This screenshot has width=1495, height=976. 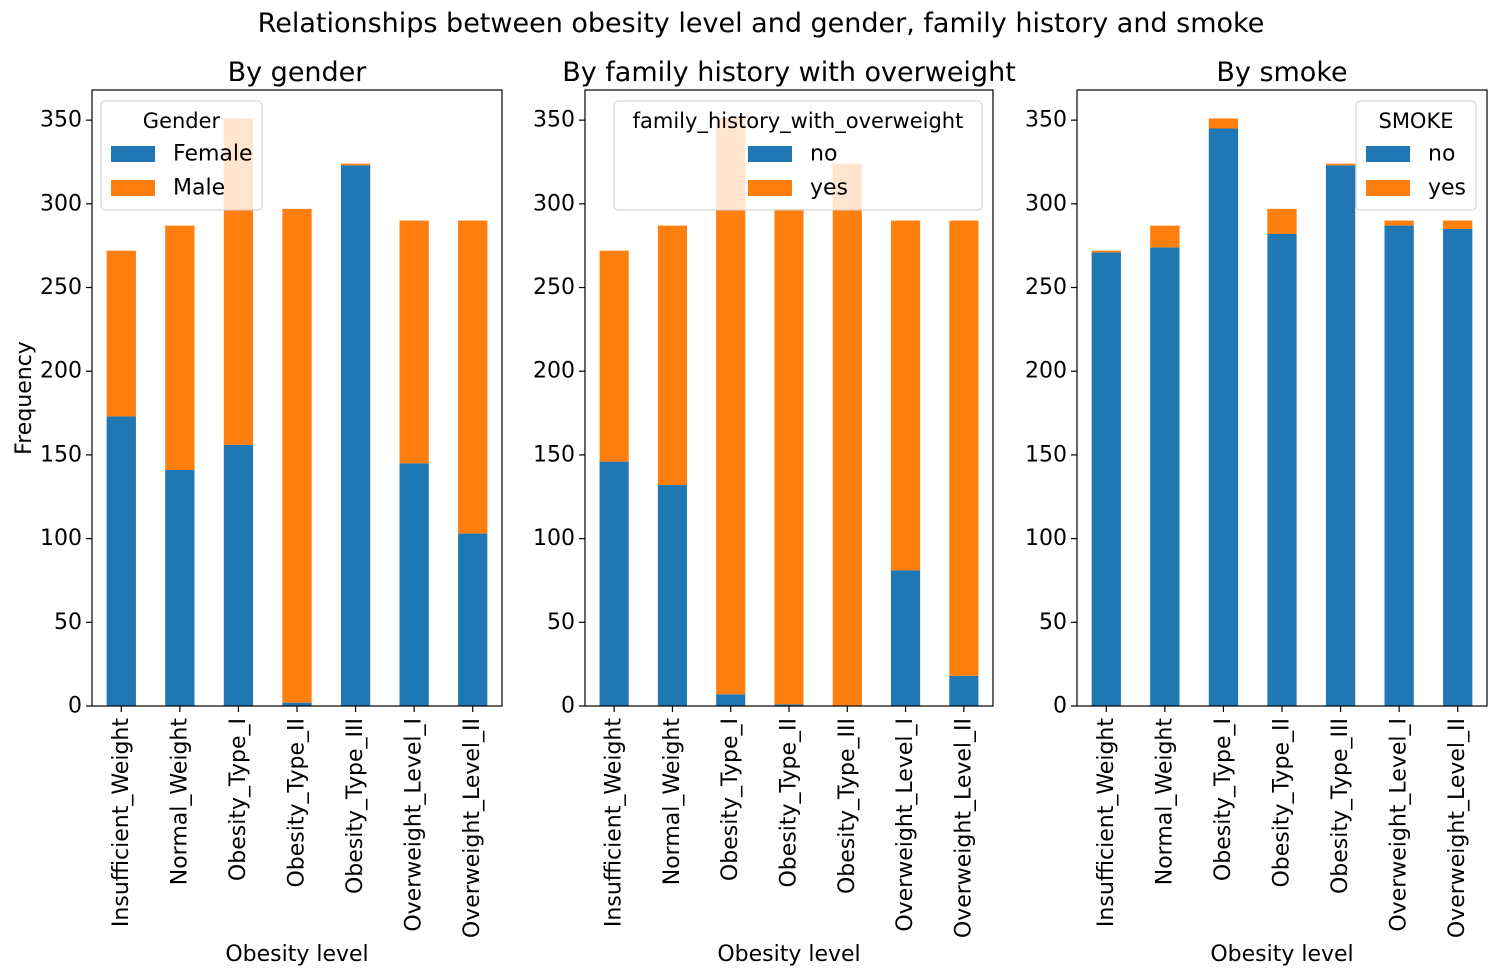 I want to click on bar-2-Overweight_Level_I-no, so click(x=906, y=638).